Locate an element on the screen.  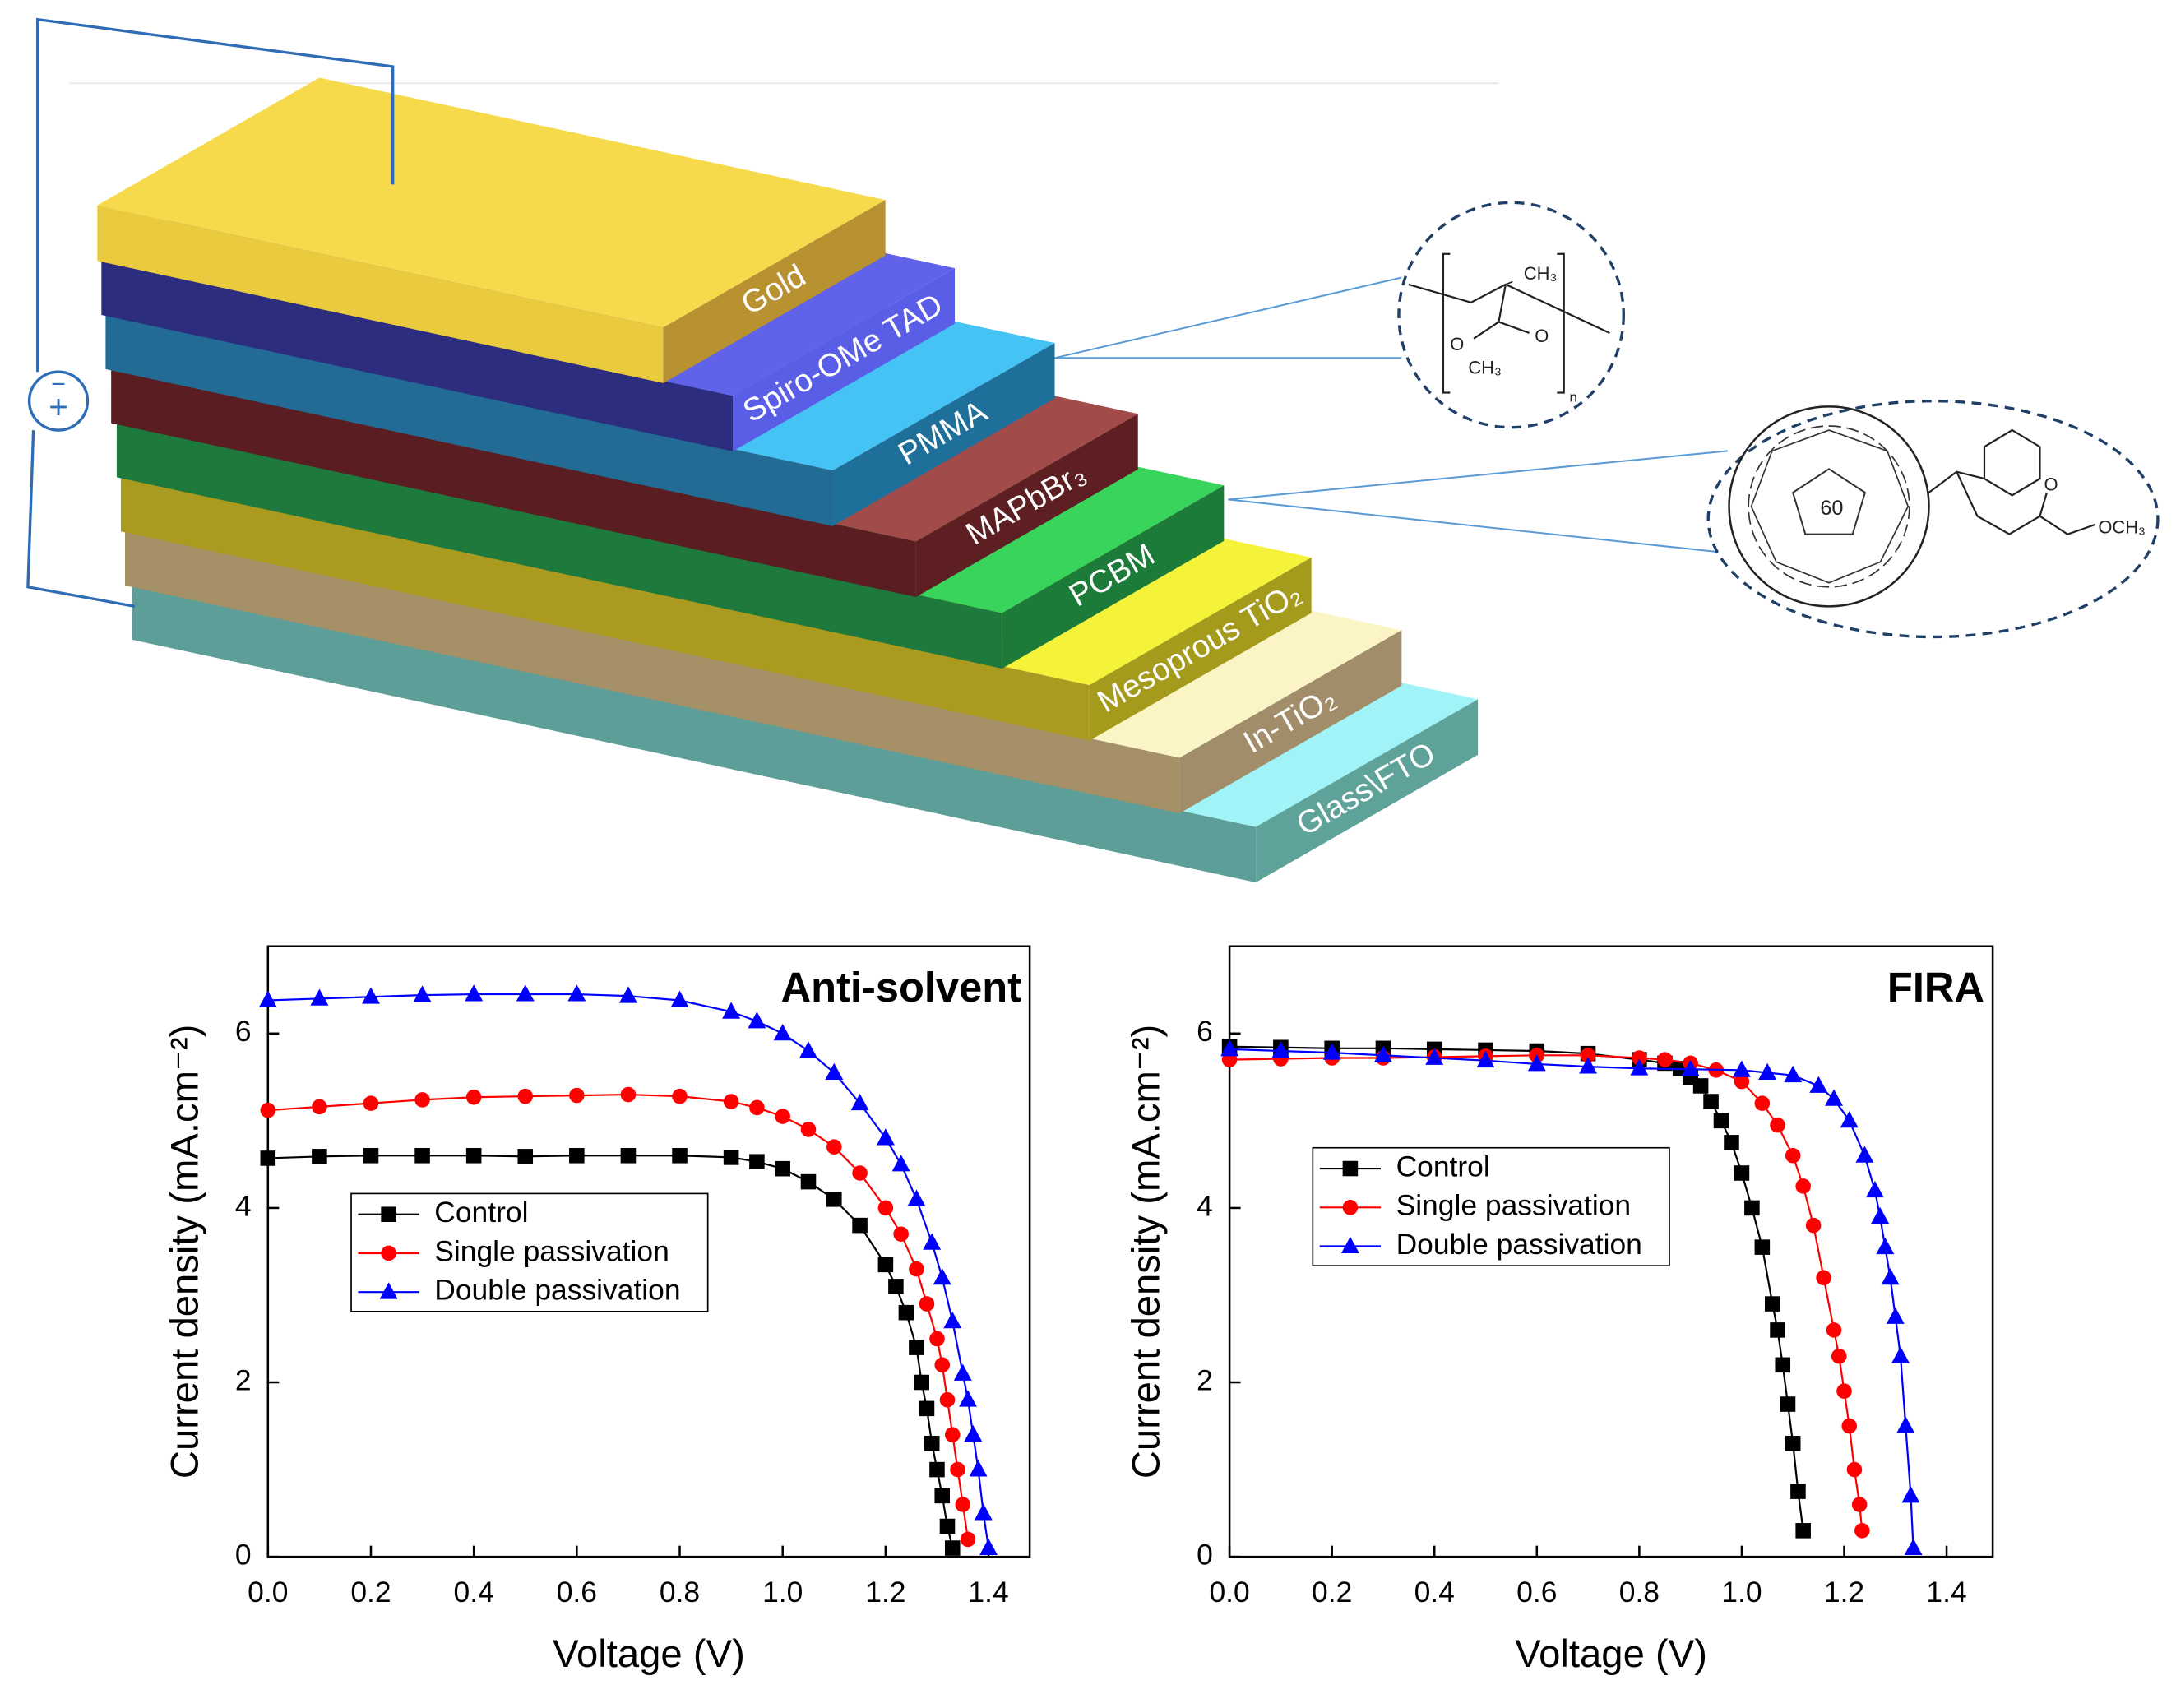
layer-top is located at coordinates (492, 202).